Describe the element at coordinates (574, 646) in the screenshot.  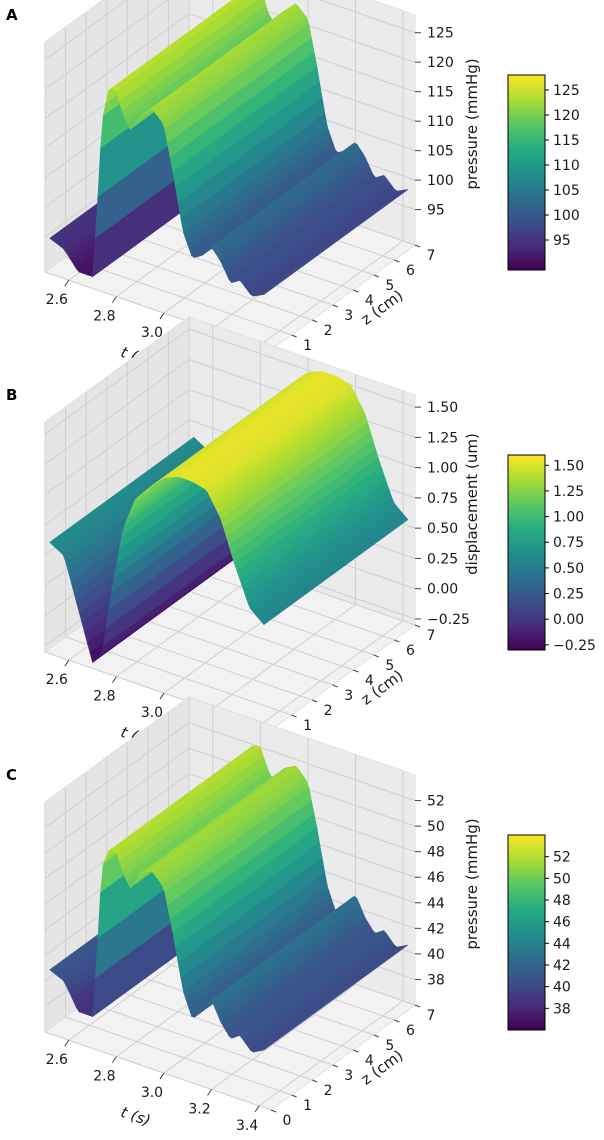
I see `colorbar-tick-label: −0.25` at that location.